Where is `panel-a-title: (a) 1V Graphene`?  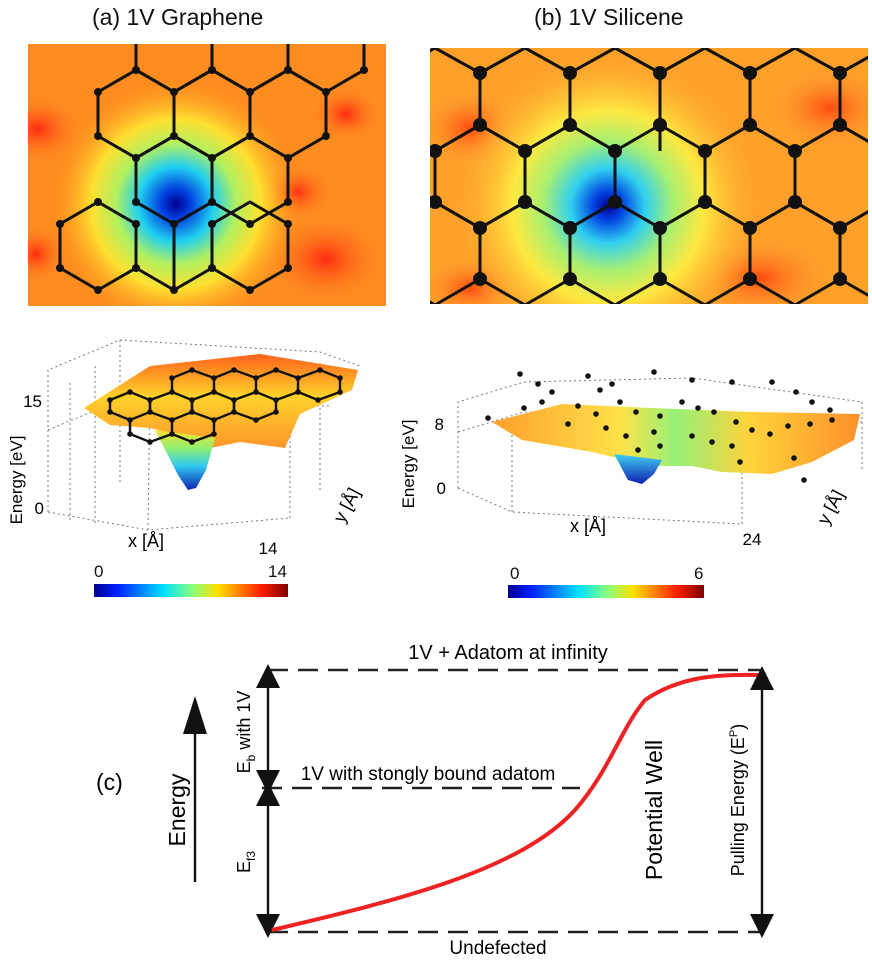 panel-a-title: (a) 1V Graphene is located at coordinates (178, 17).